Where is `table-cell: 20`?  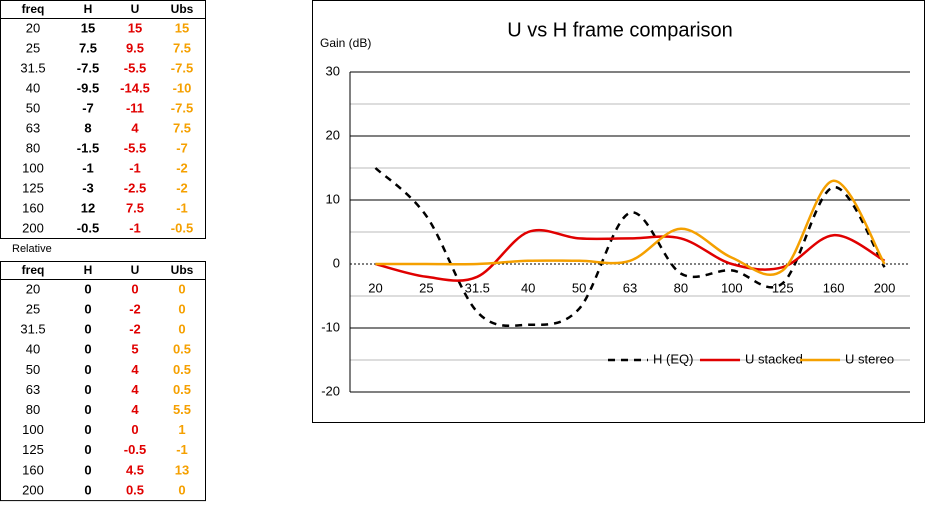 table-cell: 20 is located at coordinates (33, 27).